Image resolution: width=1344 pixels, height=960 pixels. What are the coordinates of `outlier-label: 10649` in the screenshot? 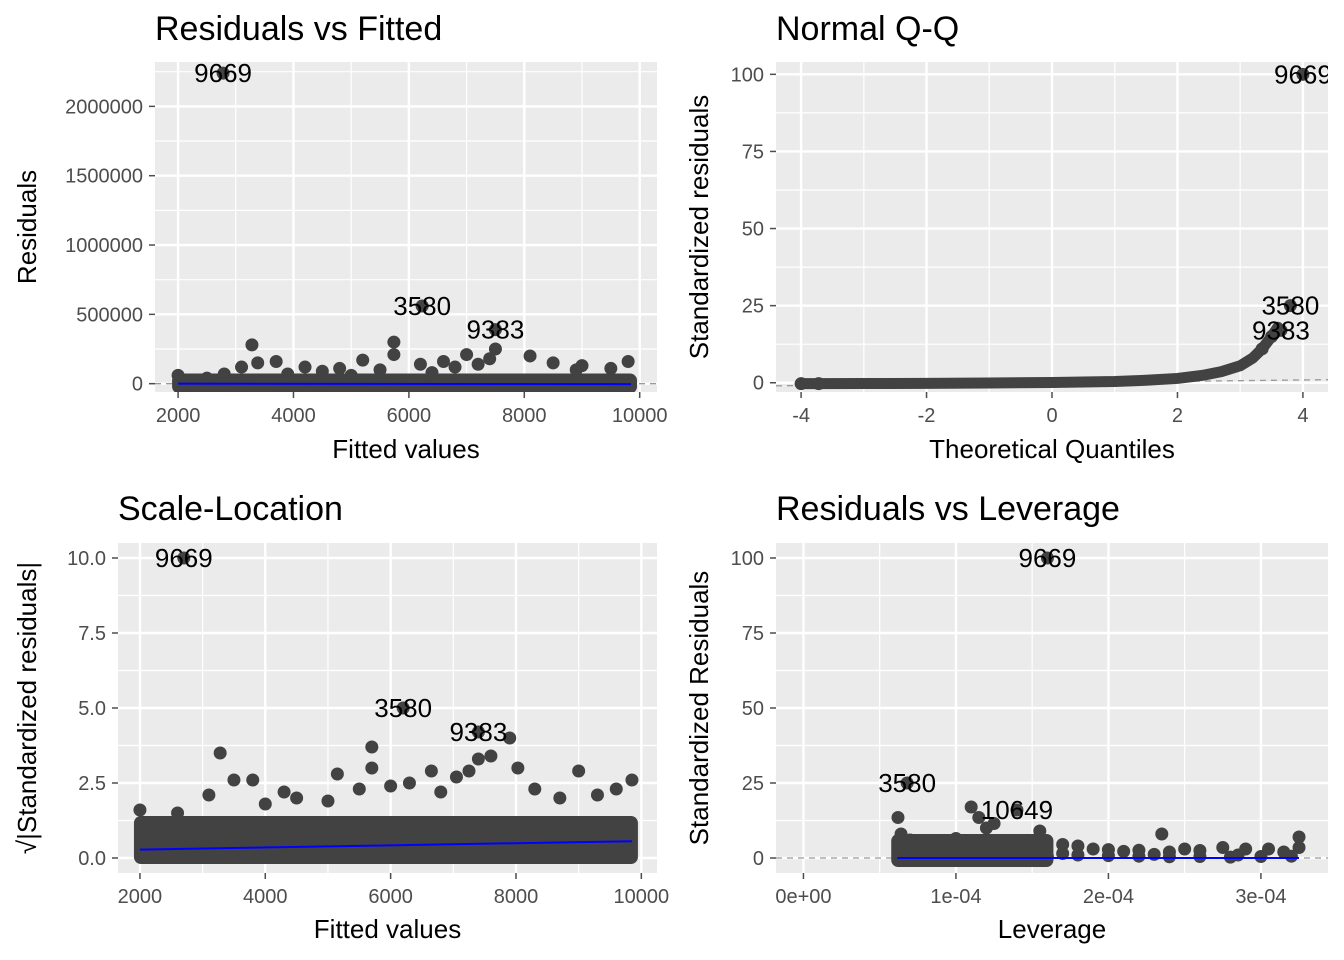 It's located at (1017, 810).